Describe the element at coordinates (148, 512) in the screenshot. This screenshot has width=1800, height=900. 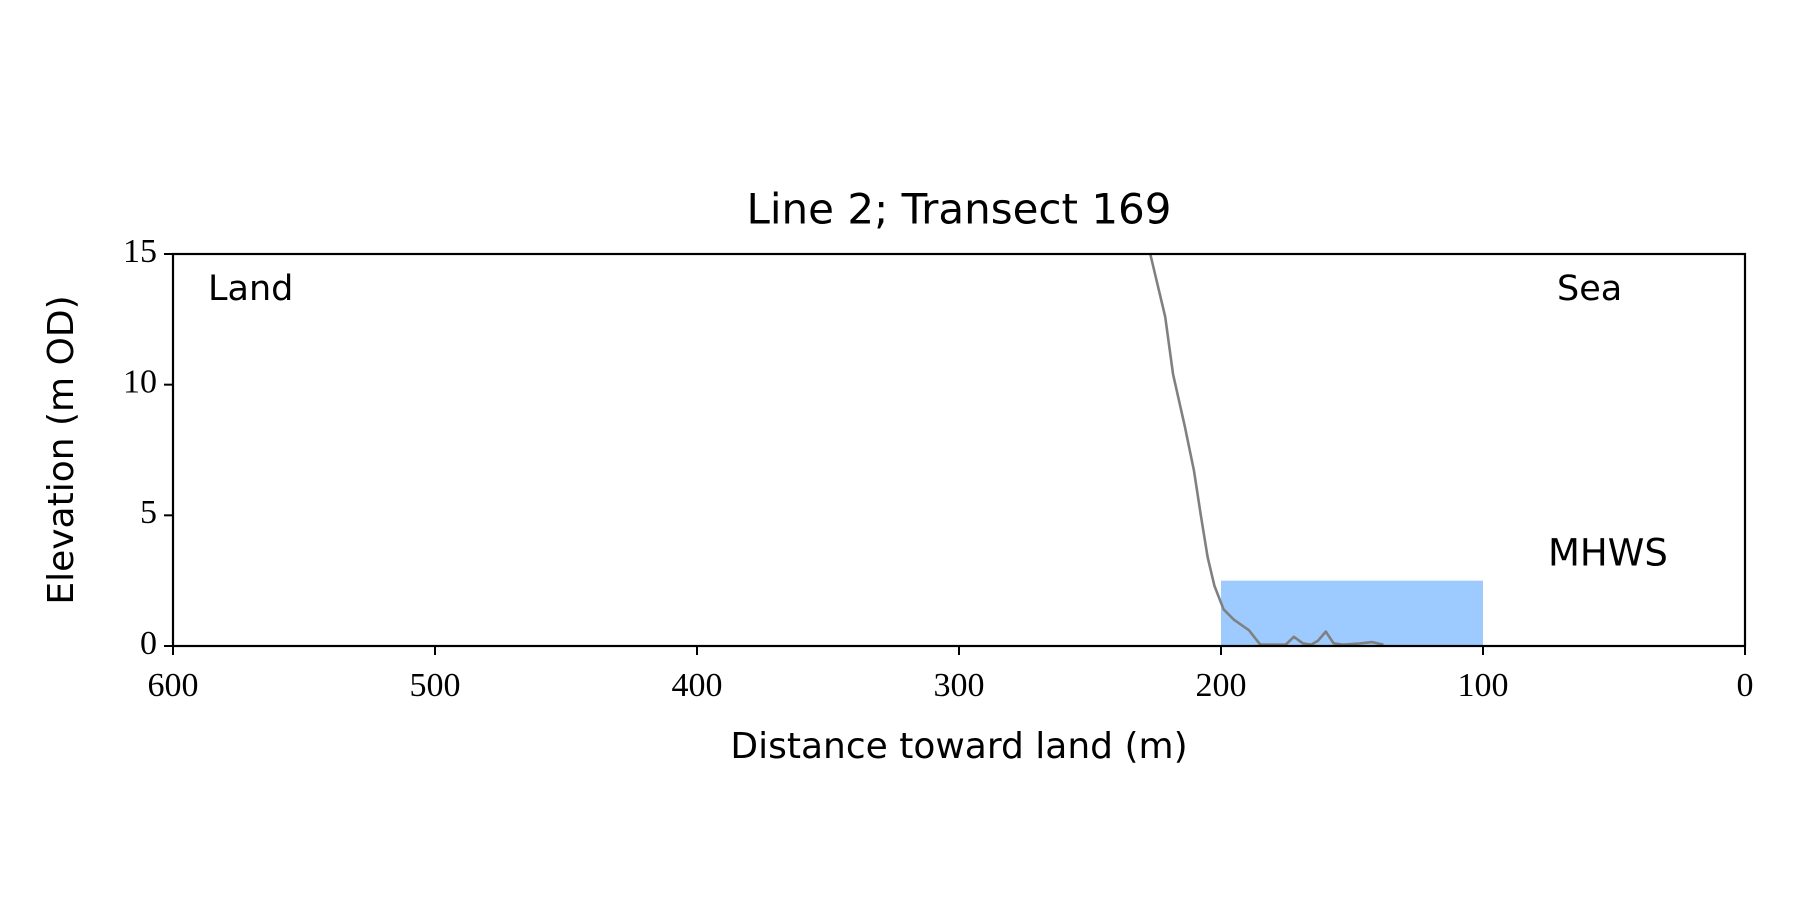
I see `y-tick-label: 5` at that location.